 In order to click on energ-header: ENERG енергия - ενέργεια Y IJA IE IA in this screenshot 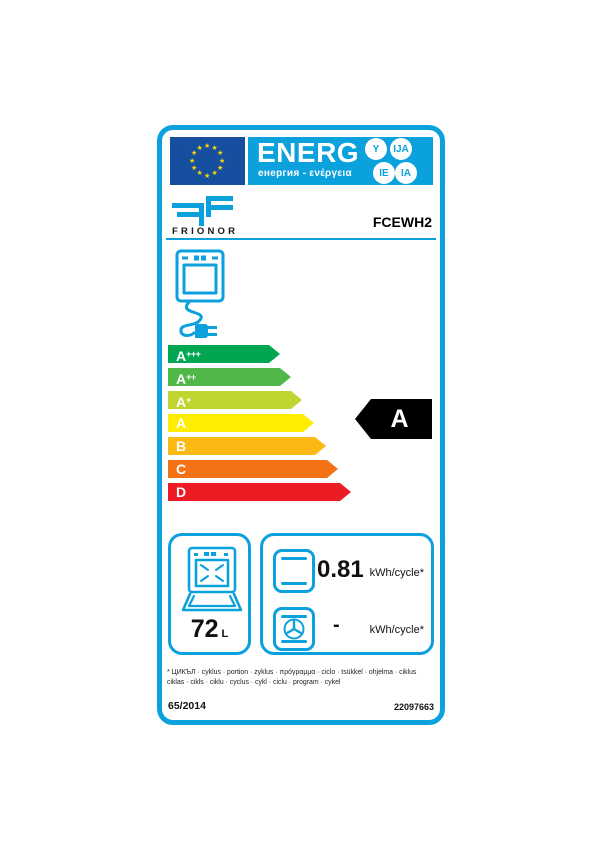, I will do `click(340, 161)`.